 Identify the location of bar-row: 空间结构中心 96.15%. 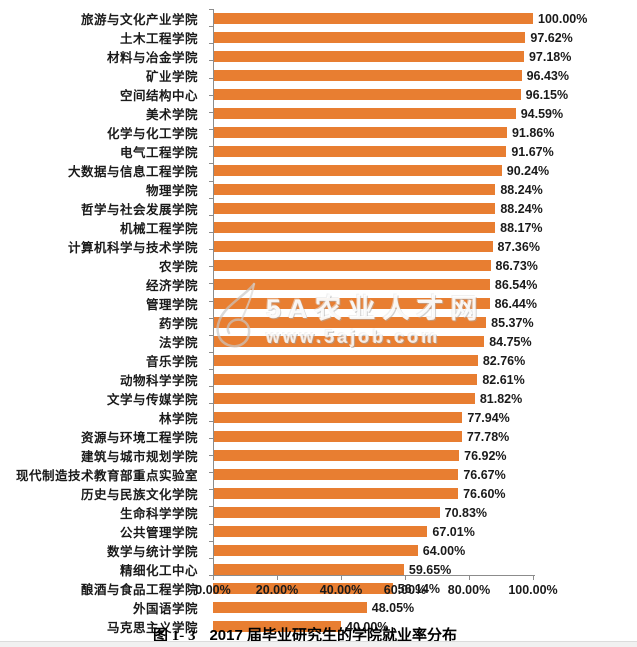
(318, 94).